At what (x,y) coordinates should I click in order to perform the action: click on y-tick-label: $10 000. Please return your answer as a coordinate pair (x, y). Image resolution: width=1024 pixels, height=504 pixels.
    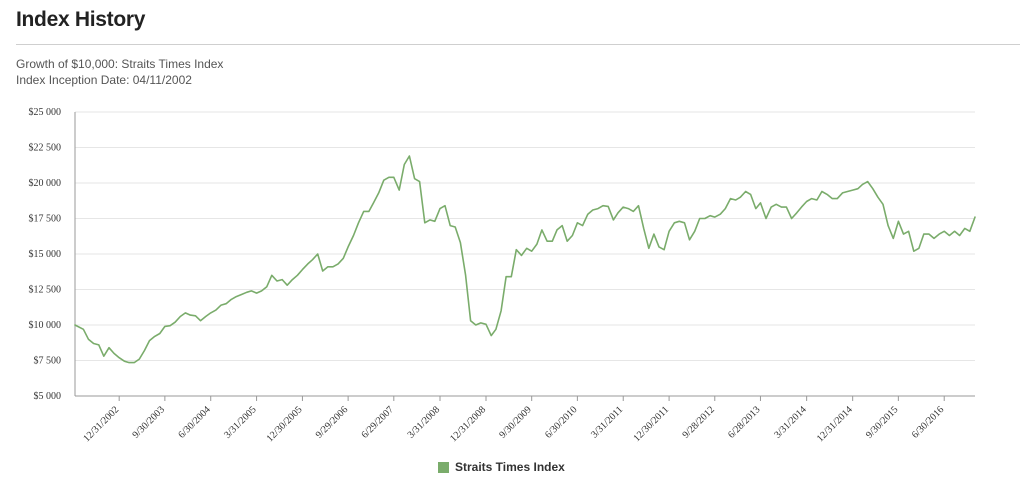
    Looking at the image, I should click on (45, 325).